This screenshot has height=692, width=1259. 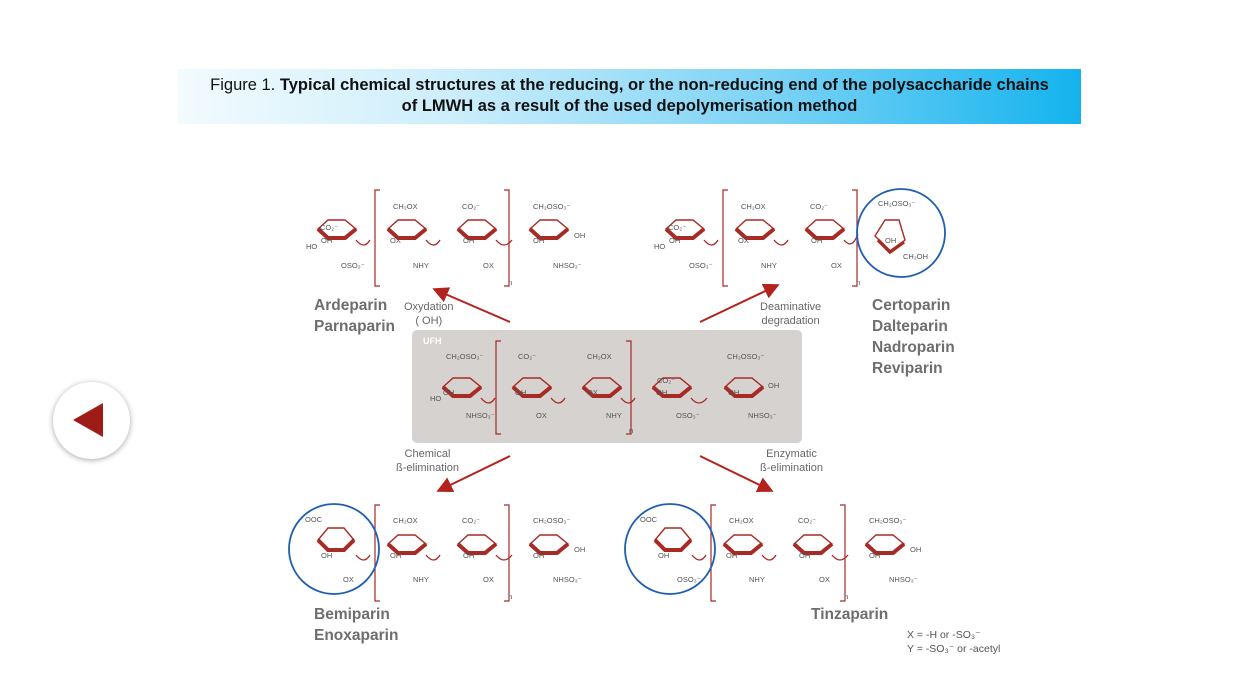 What do you see at coordinates (911, 305) in the screenshot?
I see `drug-certoparin: Certoparin` at bounding box center [911, 305].